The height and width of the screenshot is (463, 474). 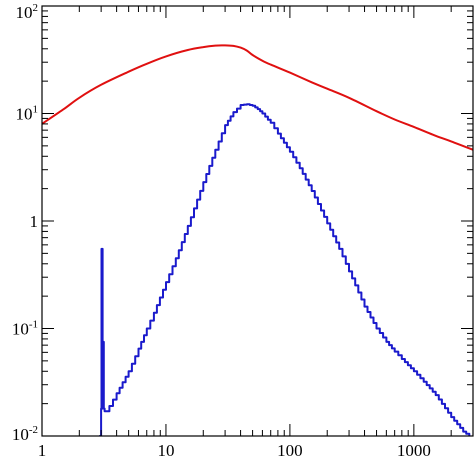 I want to click on y-tick-label: 10², so click(x=27, y=12).